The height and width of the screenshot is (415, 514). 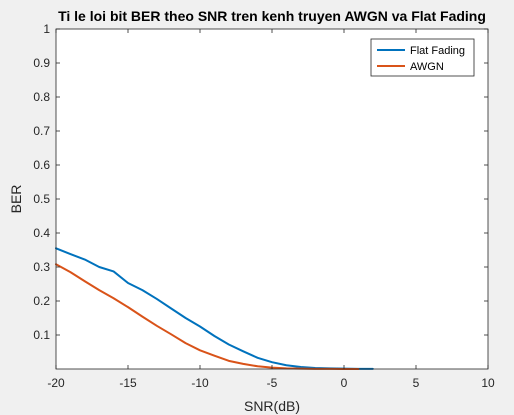 I want to click on y-tick-label: 0.1, so click(x=41, y=335).